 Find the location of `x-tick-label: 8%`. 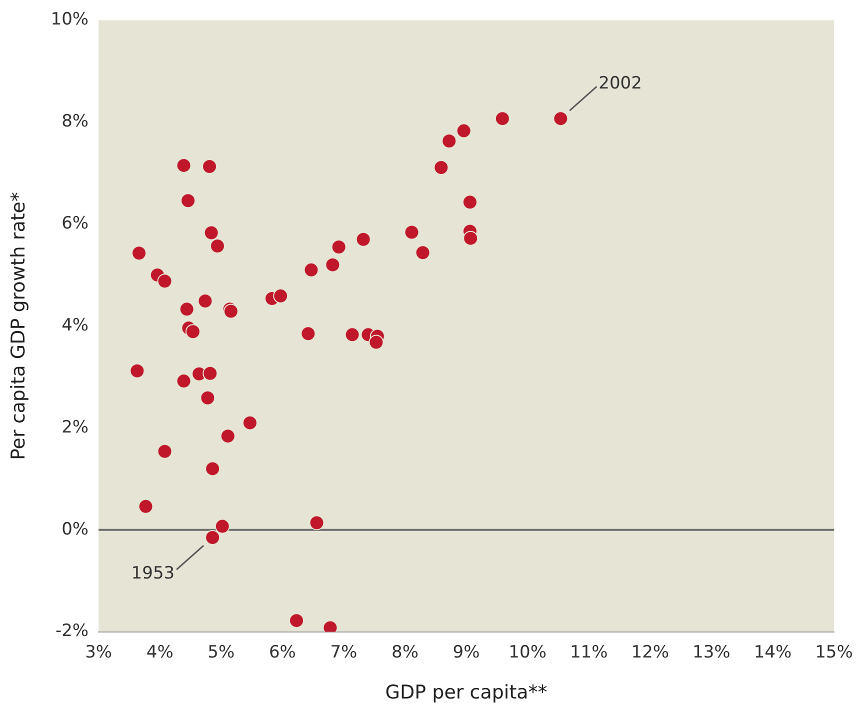

x-tick-label: 8% is located at coordinates (405, 652).